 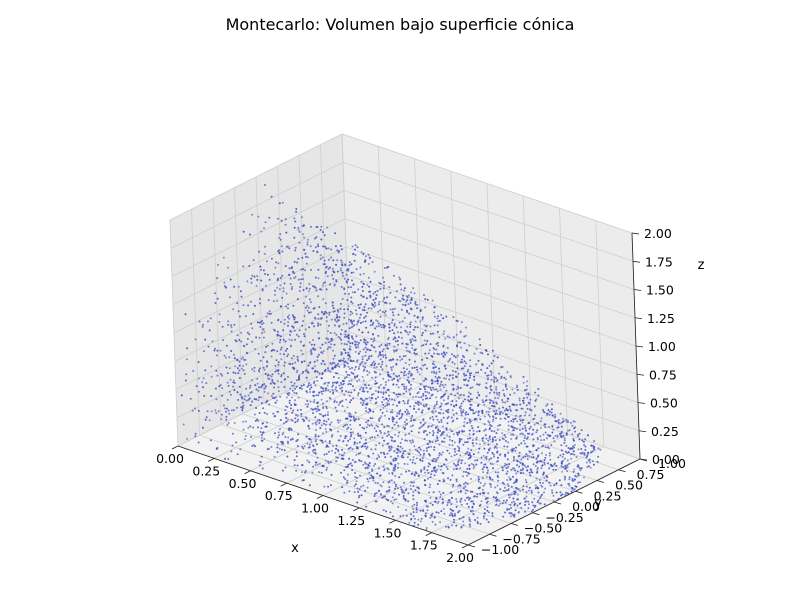 I want to click on x-tick-mark, so click(x=247, y=472).